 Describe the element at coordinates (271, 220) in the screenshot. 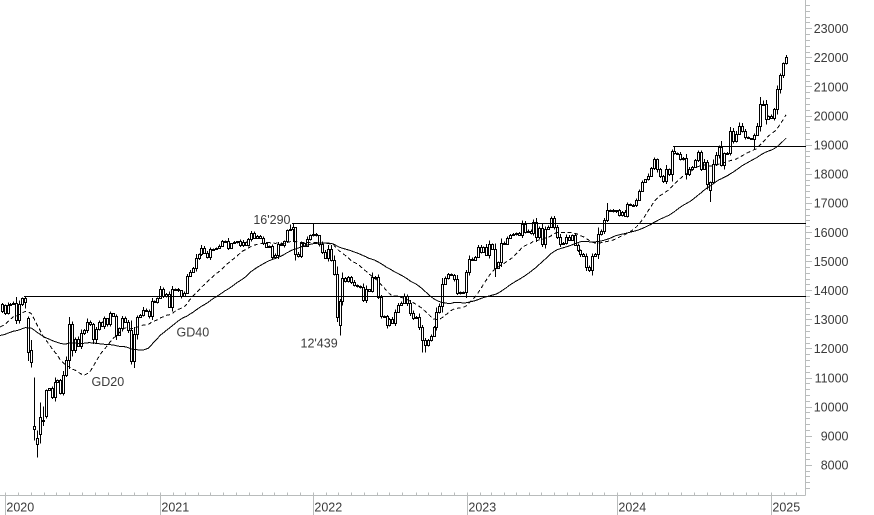

I see `svg-text: 16'290` at that location.